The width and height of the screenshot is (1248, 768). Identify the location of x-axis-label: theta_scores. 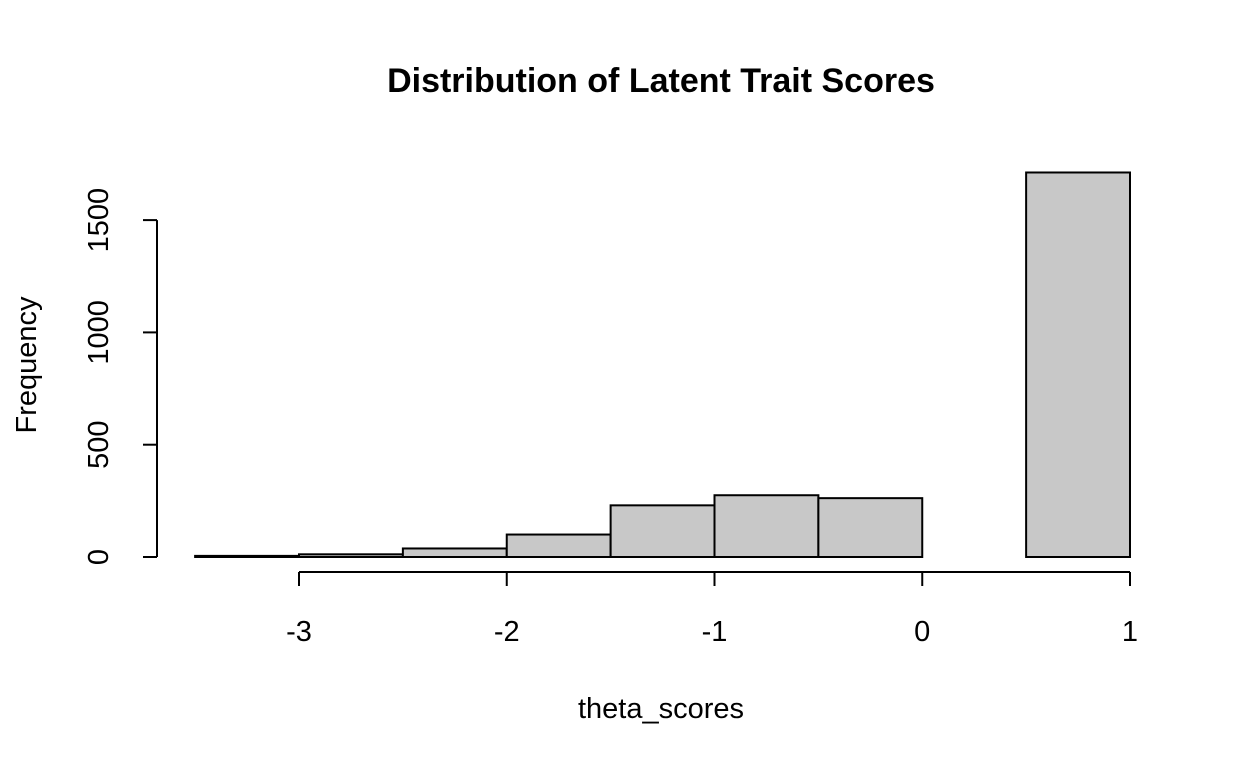
(661, 709).